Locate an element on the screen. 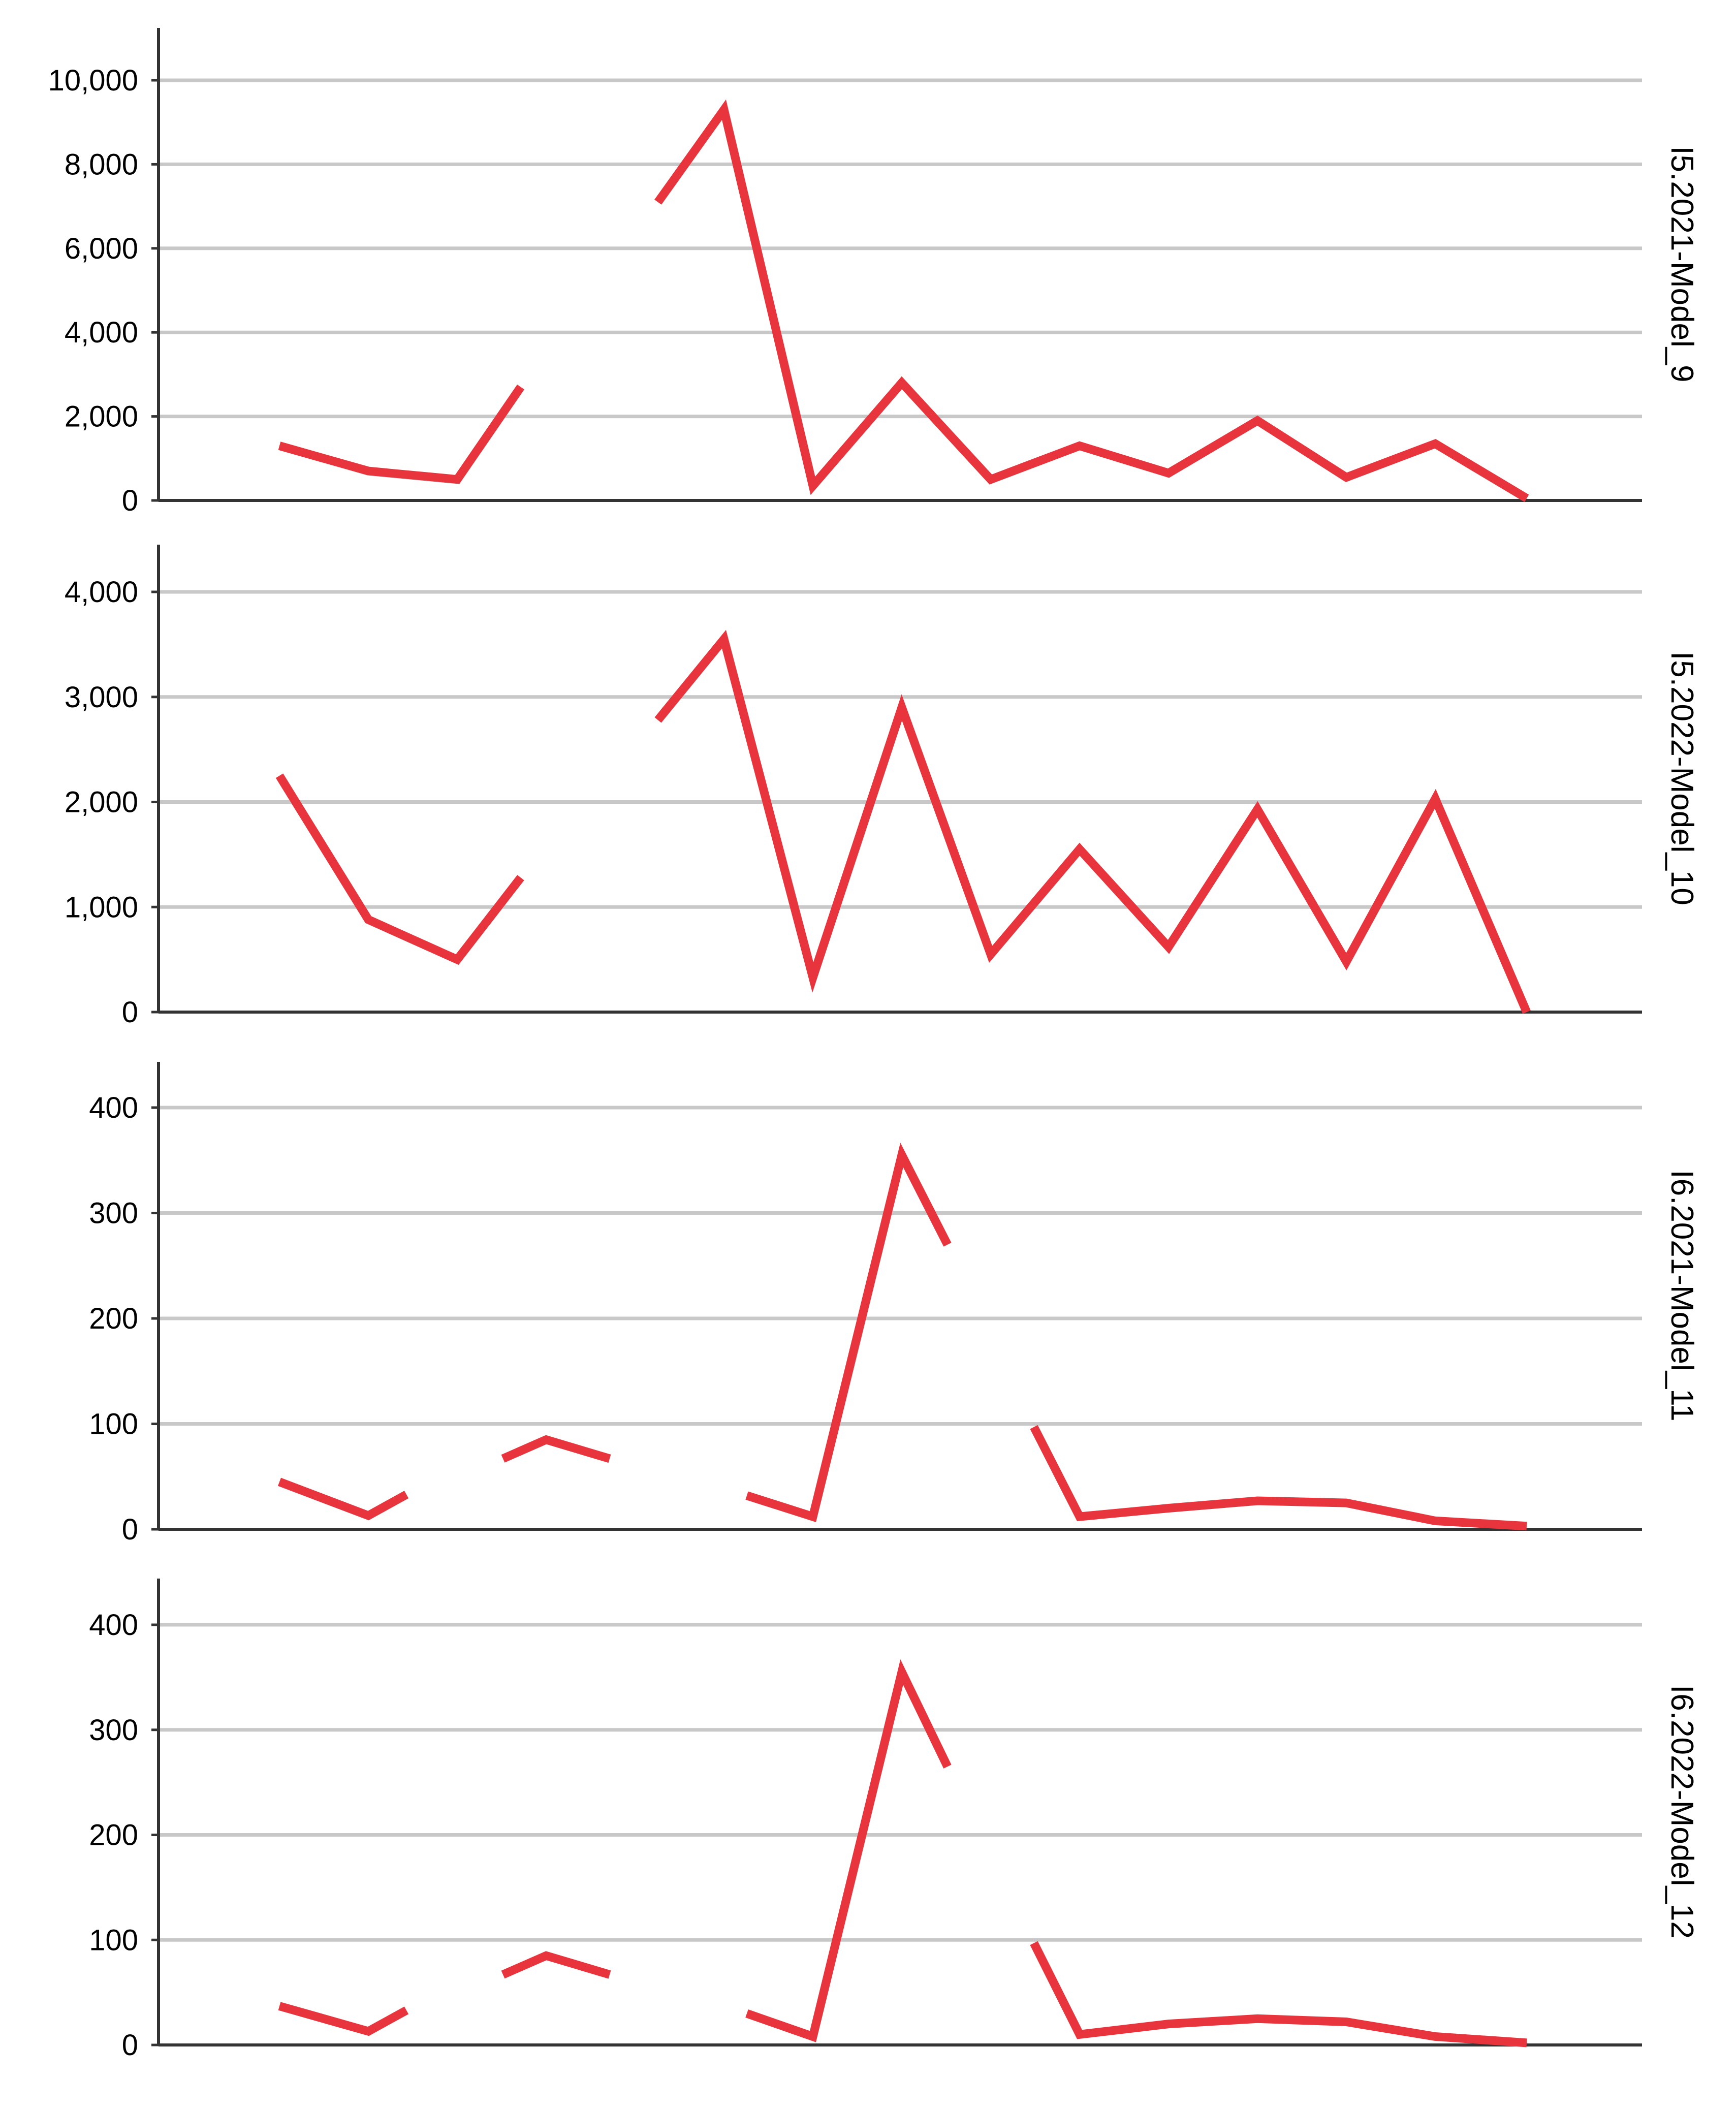  panel-label: I6.2021-Model_11 is located at coordinates (1681, 1295).